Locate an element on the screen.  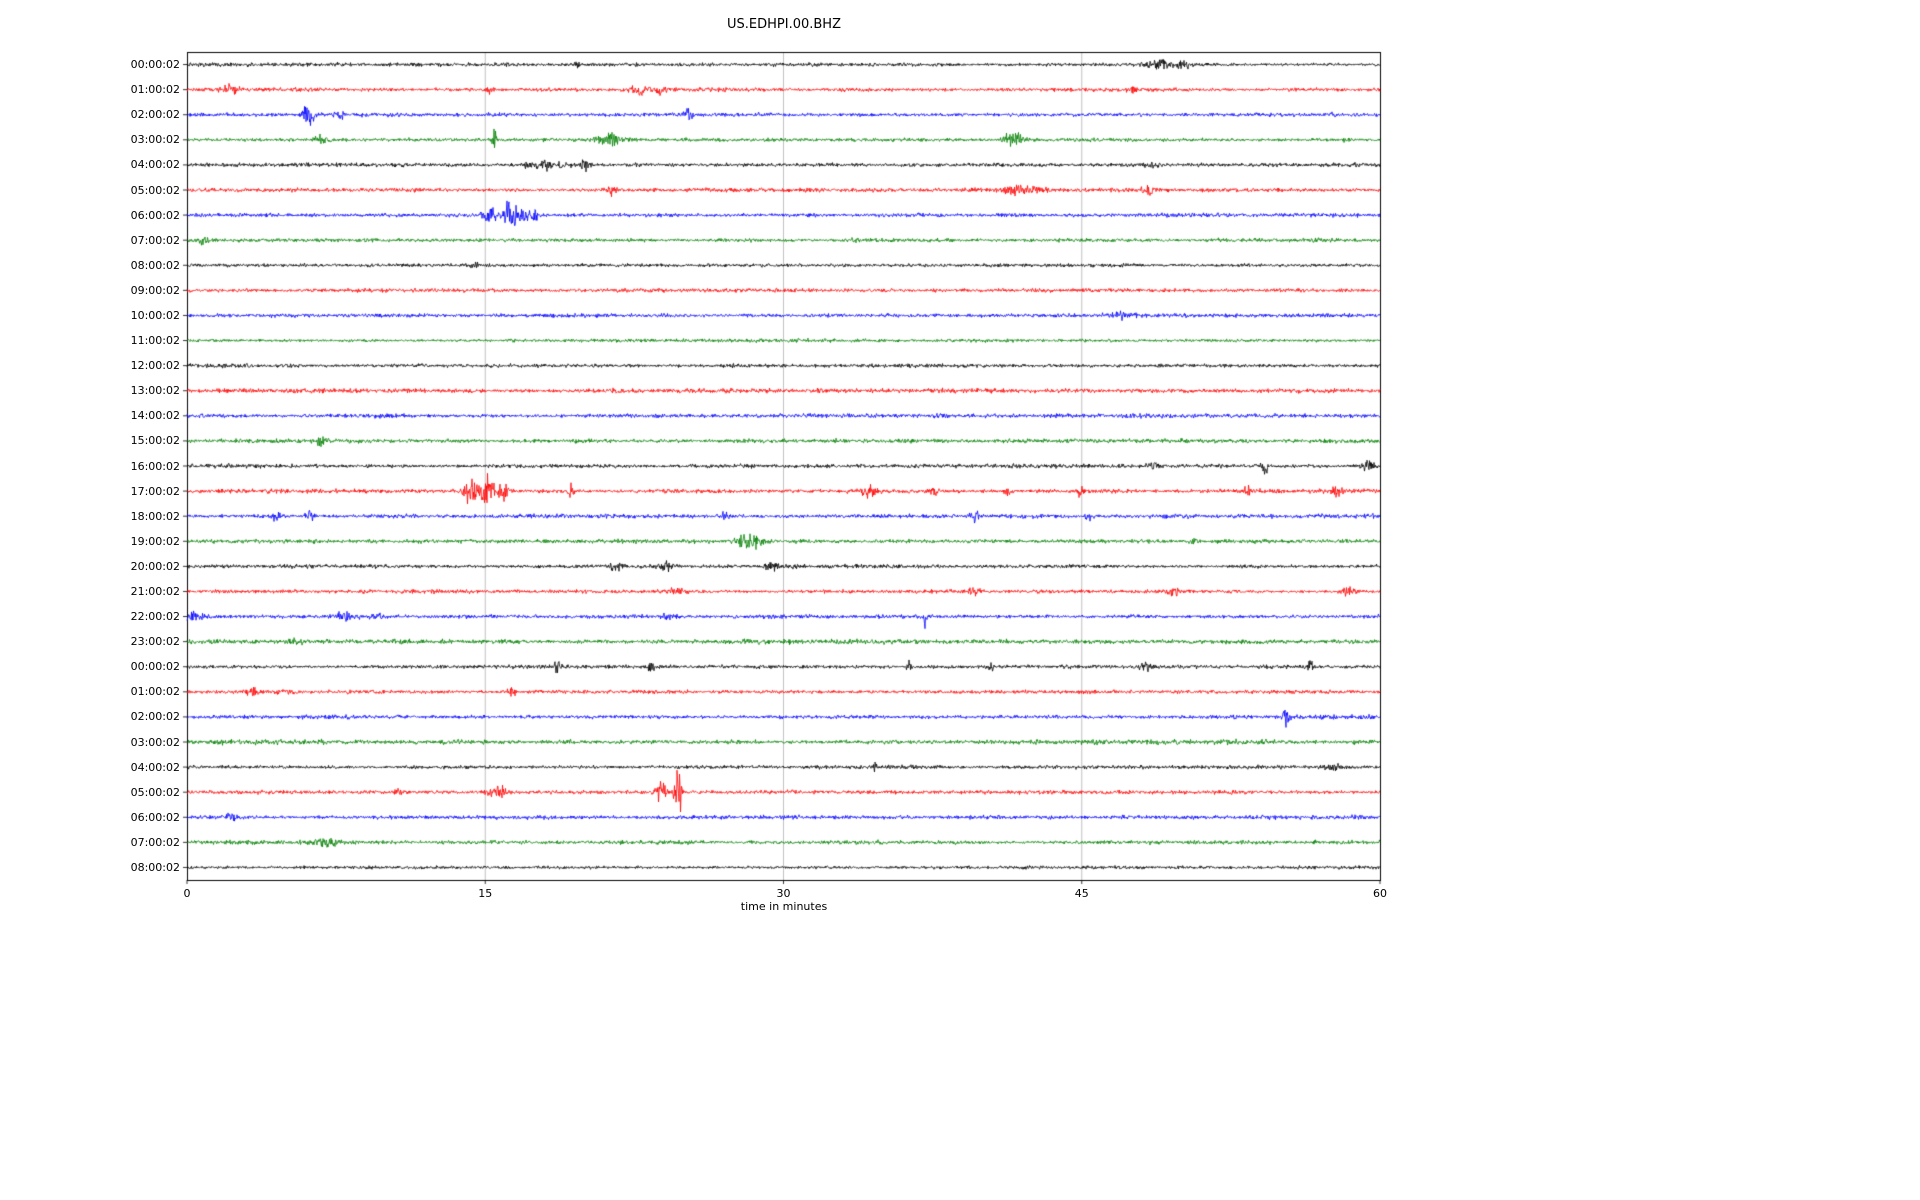
x-axis-tick-label: 0 is located at coordinates (187, 893).